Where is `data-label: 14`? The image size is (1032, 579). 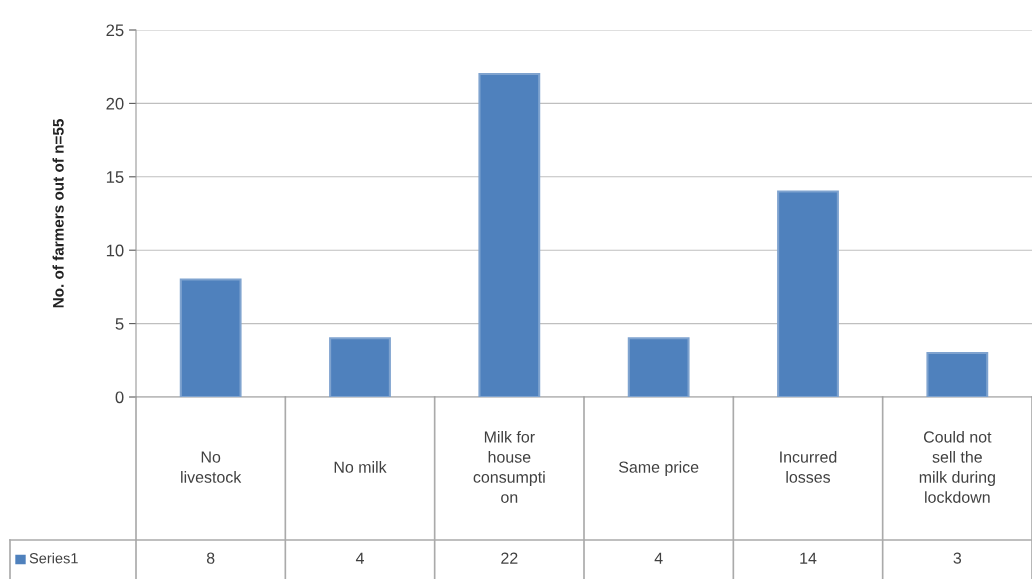
data-label: 14 is located at coordinates (808, 558).